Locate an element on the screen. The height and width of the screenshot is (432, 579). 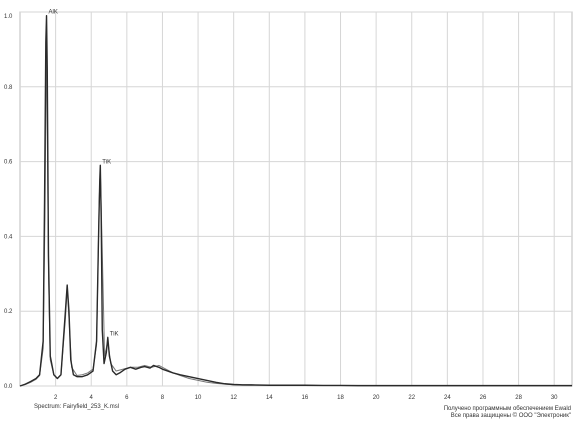
y-tick-label: 0.0 is located at coordinates (8, 387).